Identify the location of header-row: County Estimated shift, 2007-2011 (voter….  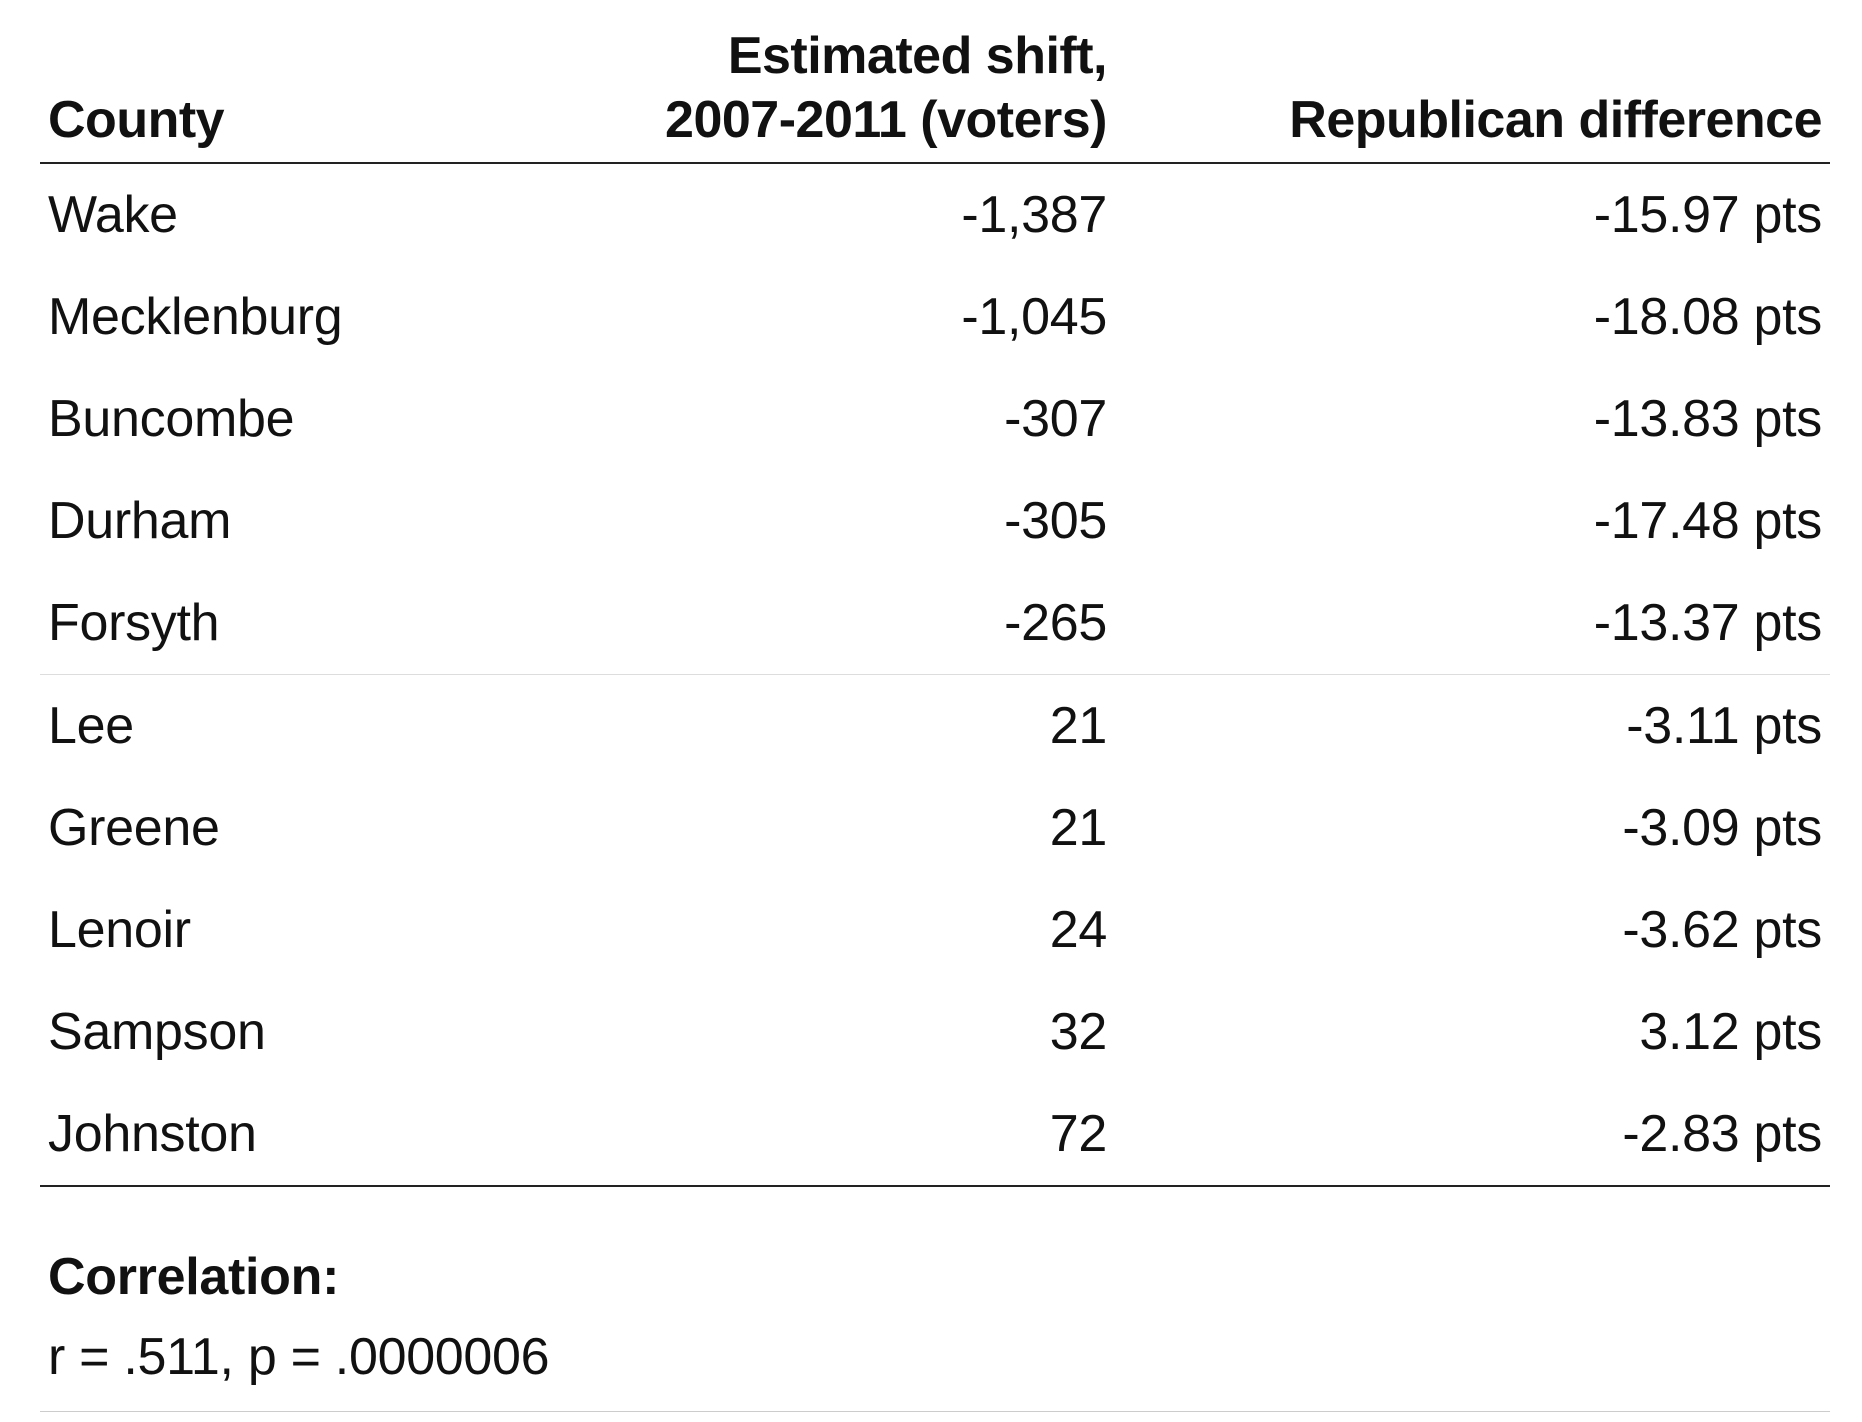
(935, 94).